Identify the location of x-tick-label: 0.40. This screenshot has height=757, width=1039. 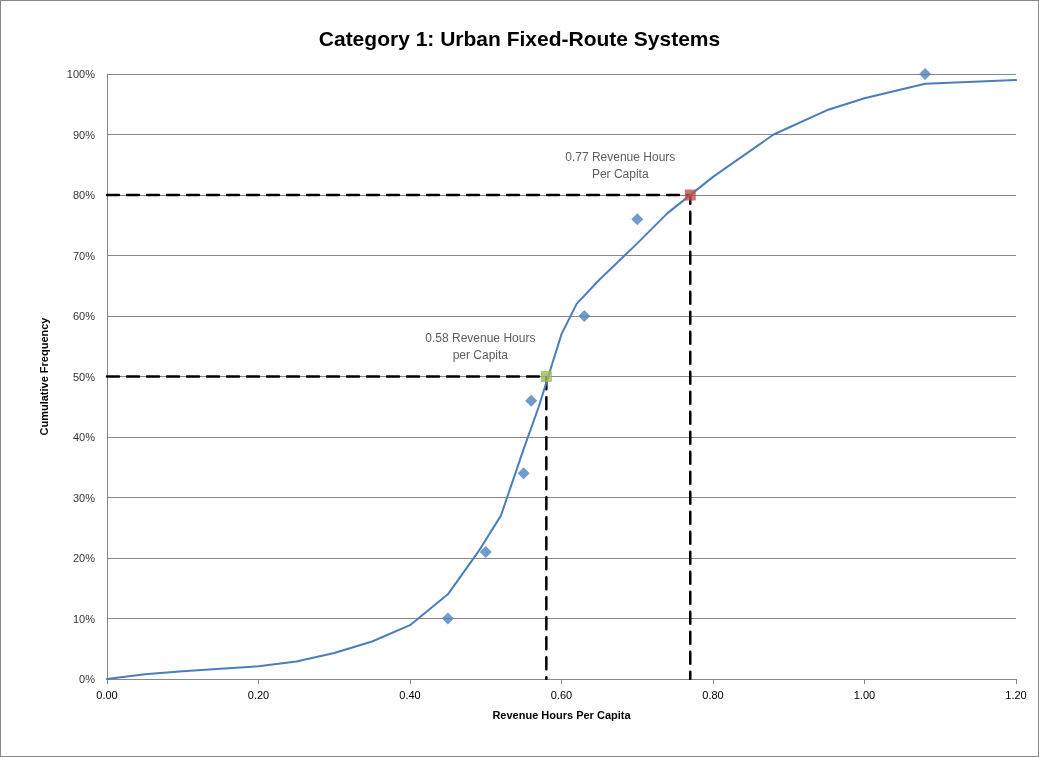
(410, 694).